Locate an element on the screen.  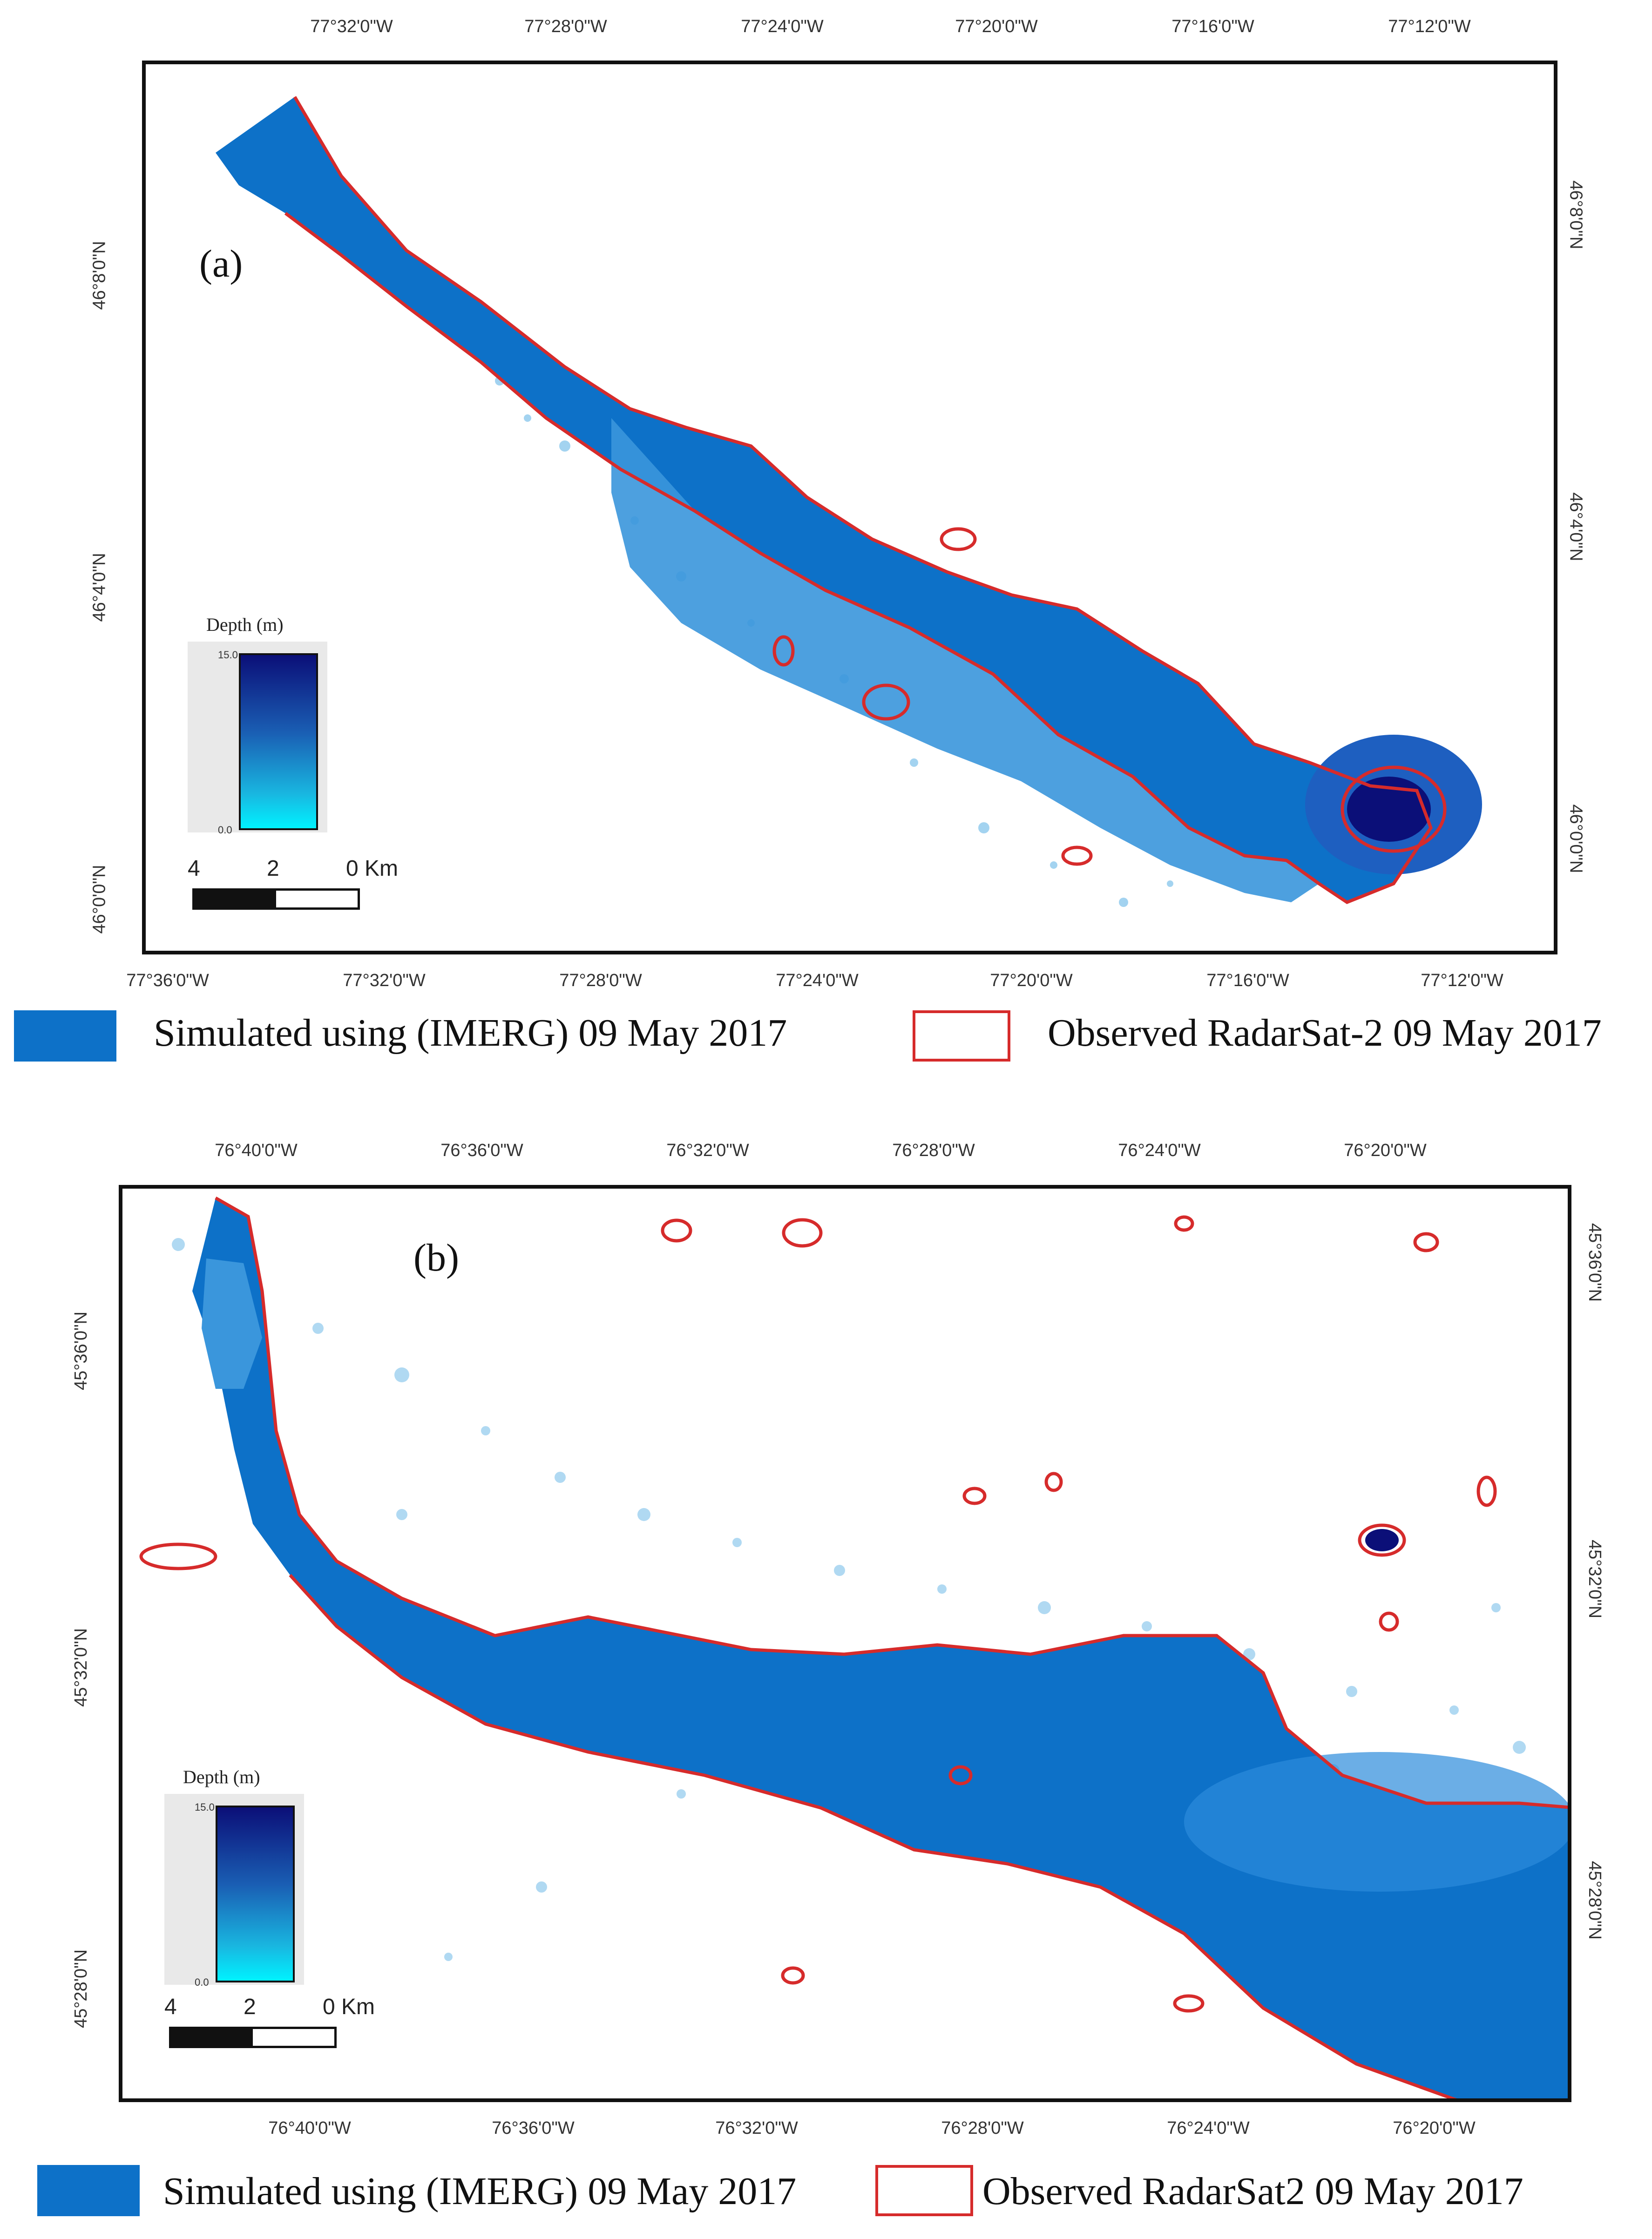
depth-color-ramp-b is located at coordinates (255, 1894).